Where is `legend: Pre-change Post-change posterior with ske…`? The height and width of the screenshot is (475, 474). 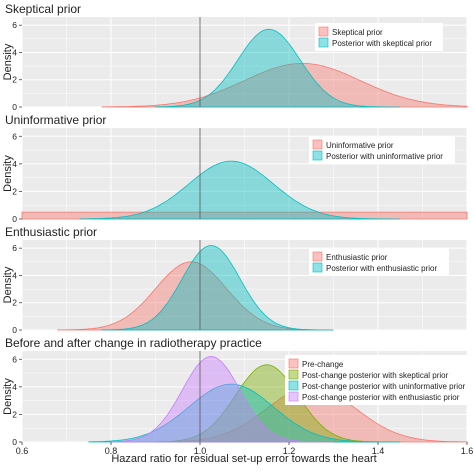
legend: Pre-change Post-change posterior with ske… is located at coordinates (377, 380).